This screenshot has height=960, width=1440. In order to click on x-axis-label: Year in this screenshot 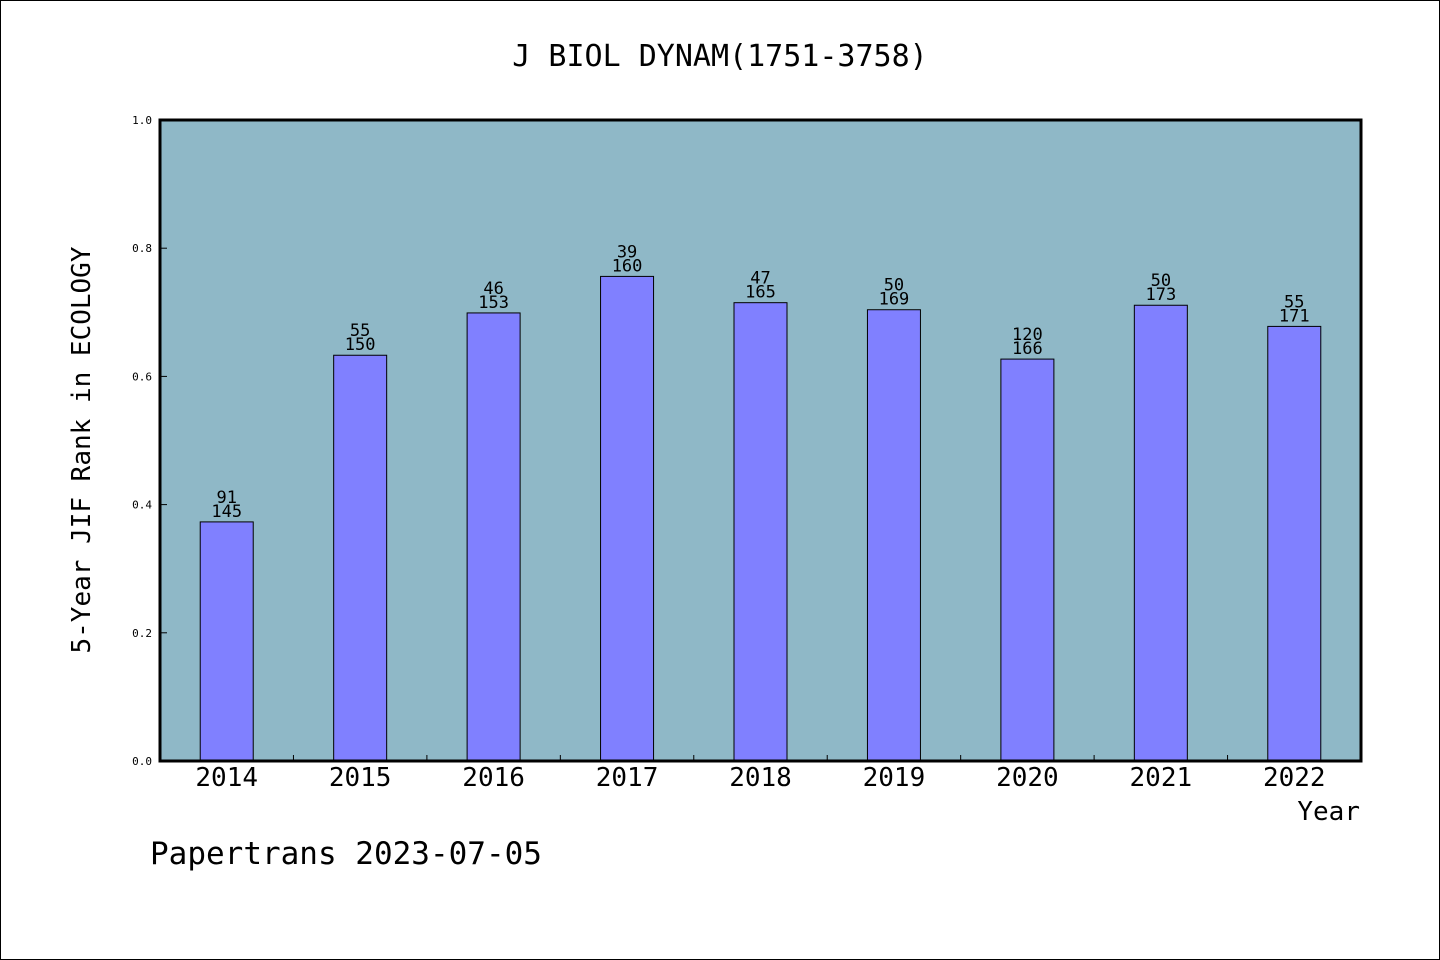, I will do `click(1328, 812)`.